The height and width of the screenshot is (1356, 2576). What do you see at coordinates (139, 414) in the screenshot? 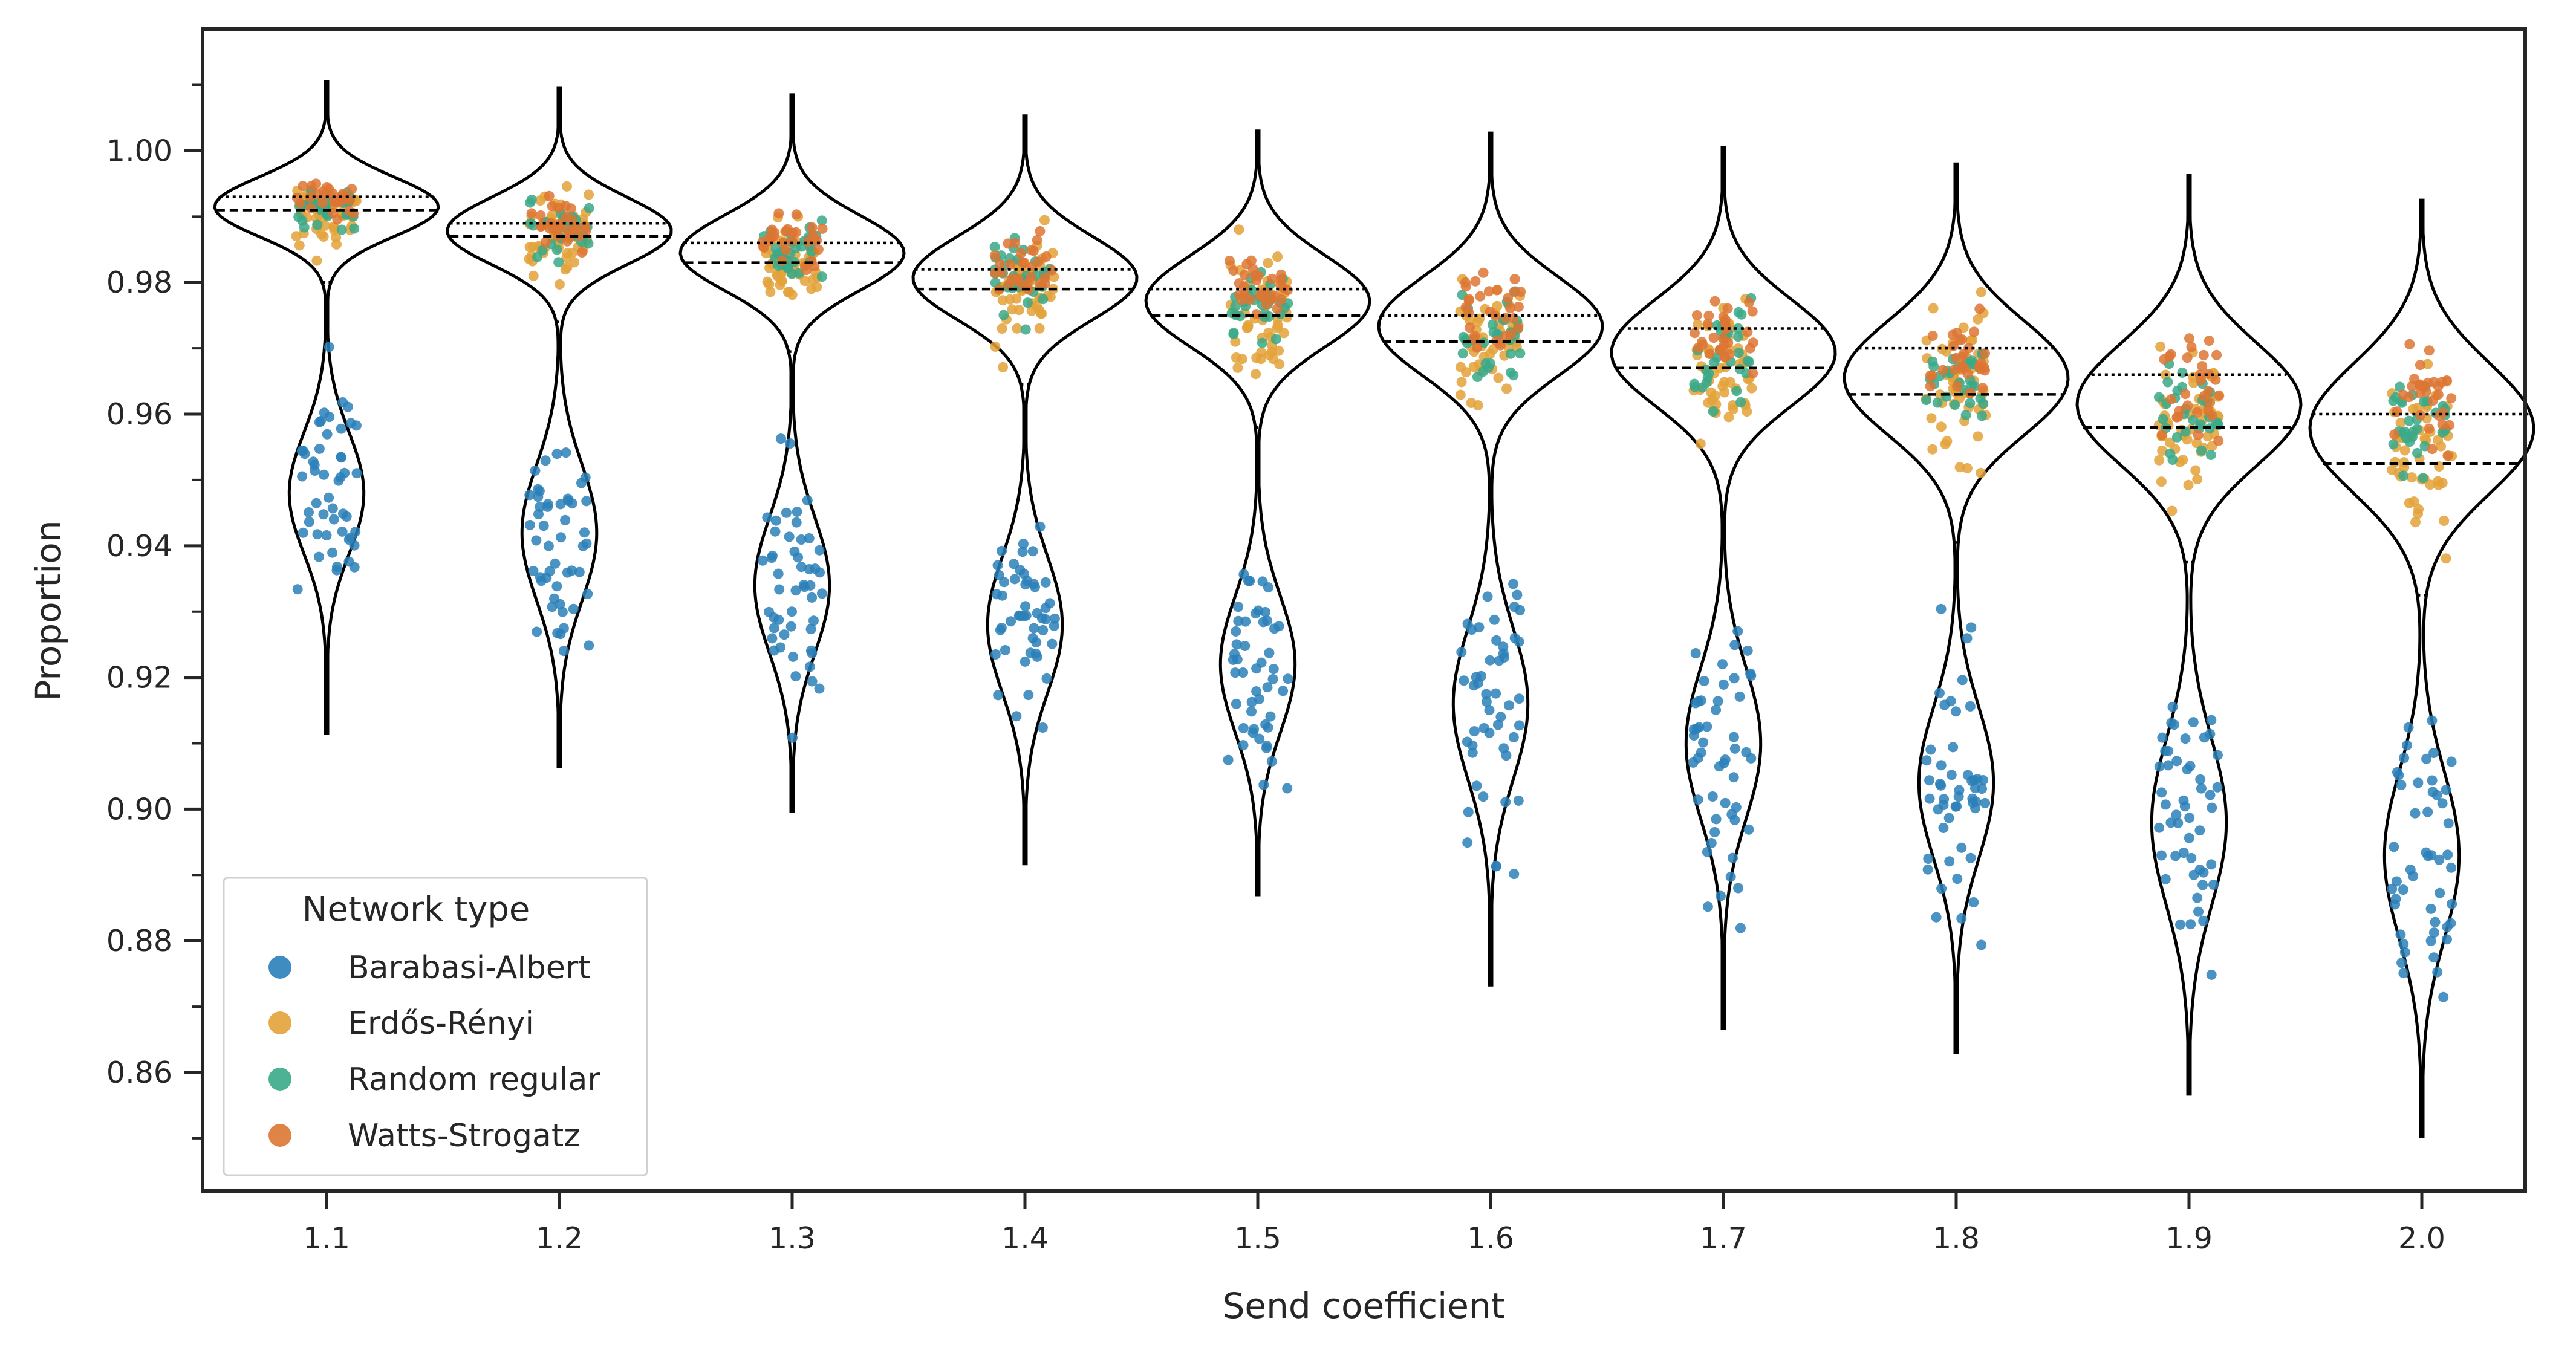
I see `y-tick-label: 0.96` at bounding box center [139, 414].